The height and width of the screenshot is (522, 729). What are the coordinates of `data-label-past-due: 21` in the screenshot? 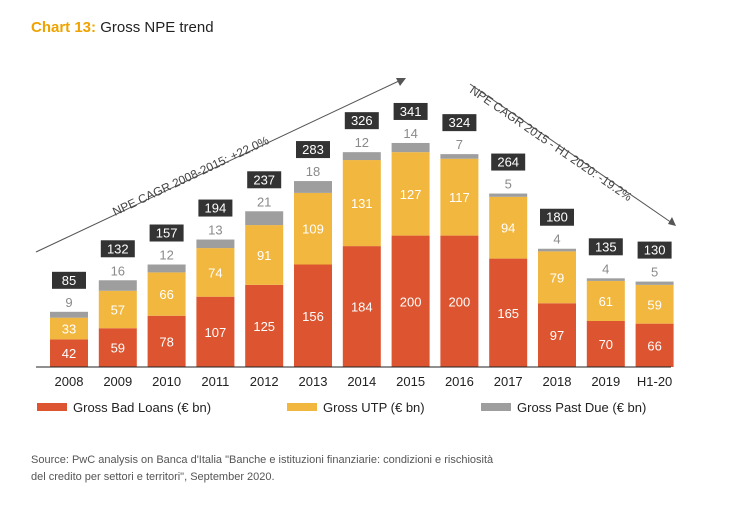 It's located at (264, 201).